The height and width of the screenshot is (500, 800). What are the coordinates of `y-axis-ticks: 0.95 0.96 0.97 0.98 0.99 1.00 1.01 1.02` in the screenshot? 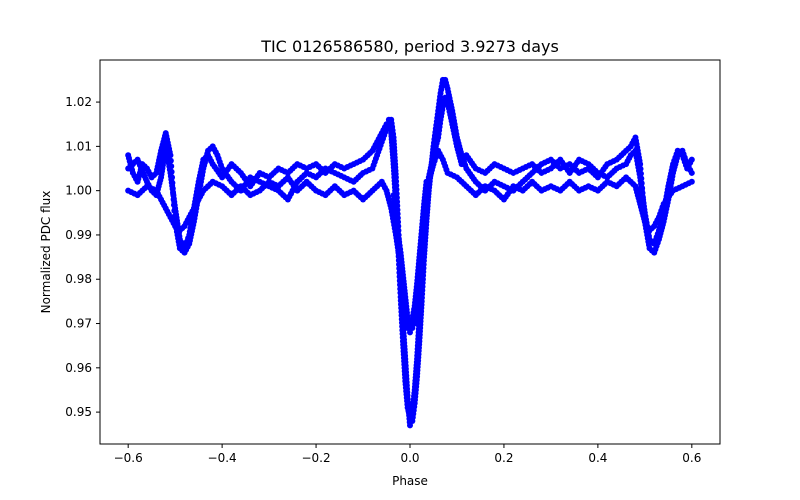 It's located at (82, 257).